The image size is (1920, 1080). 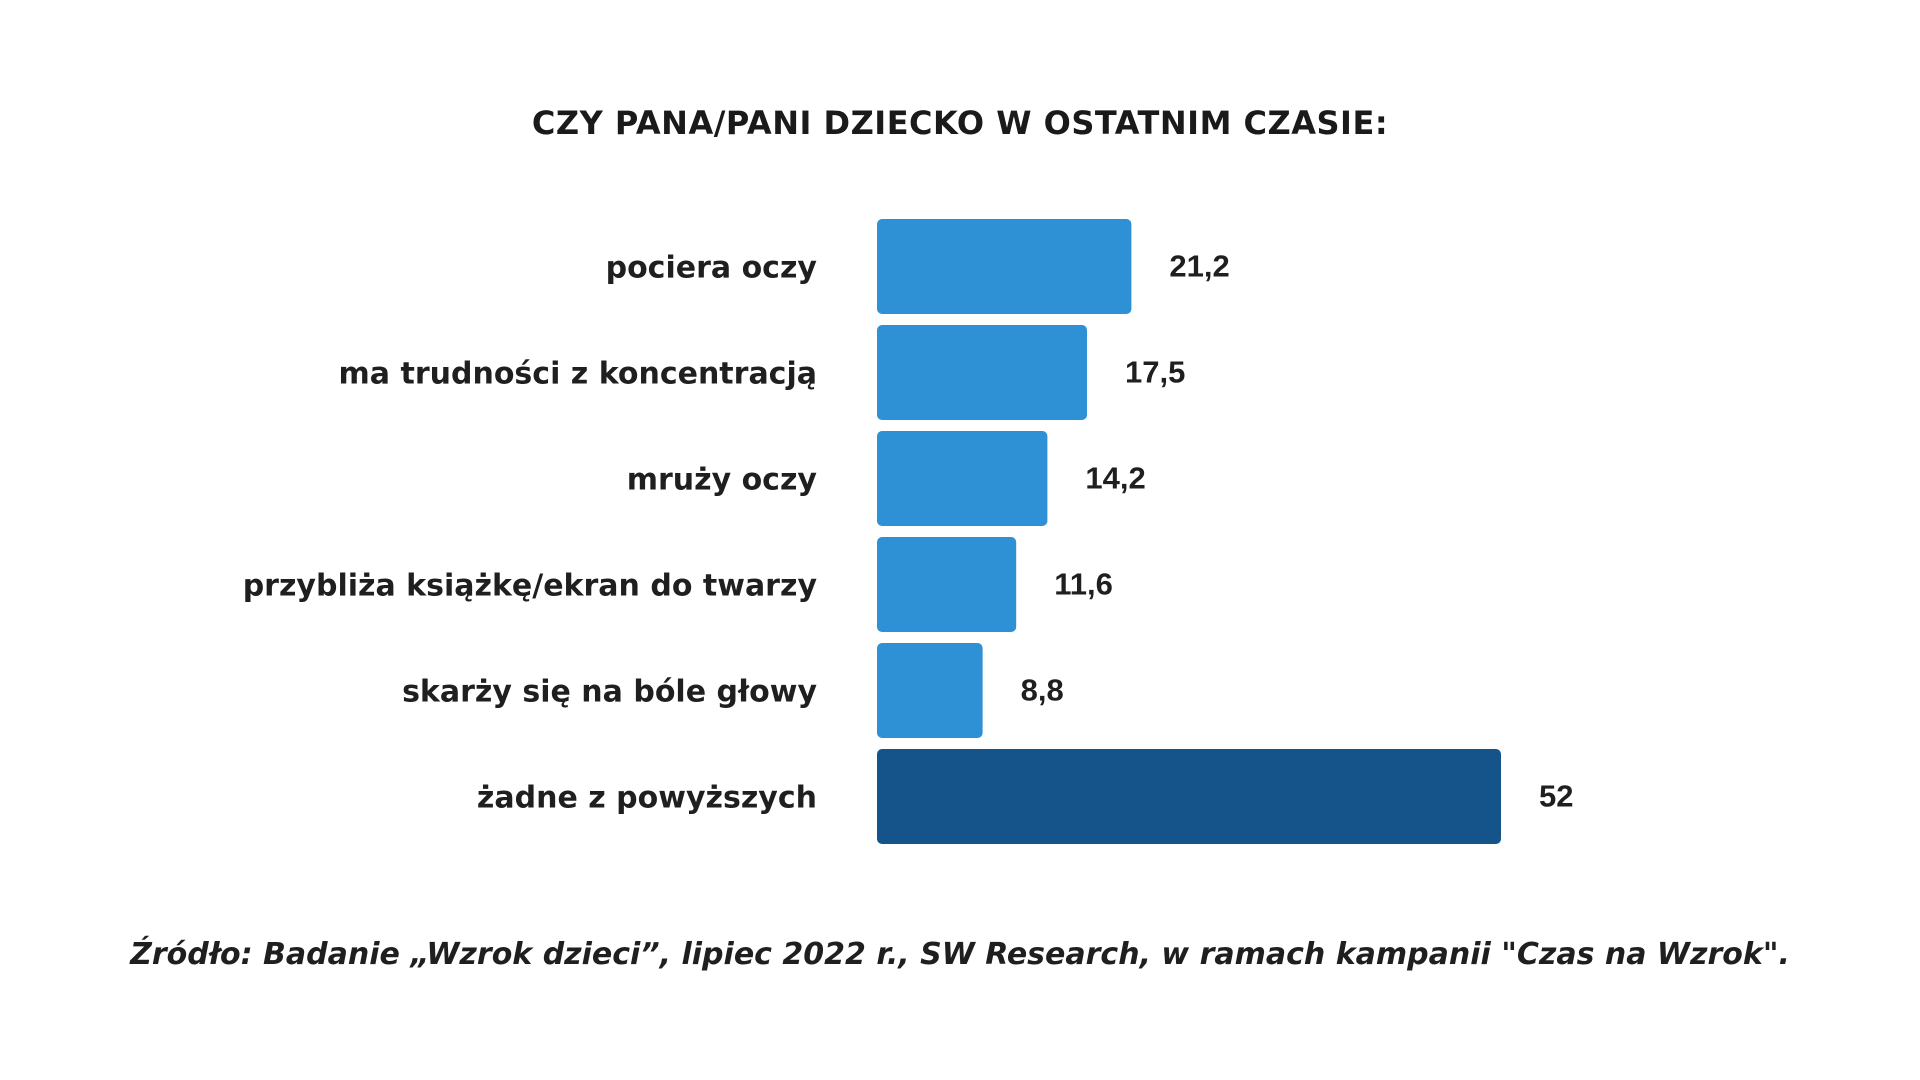 I want to click on value-label-1: 21,2, so click(x=1199, y=266).